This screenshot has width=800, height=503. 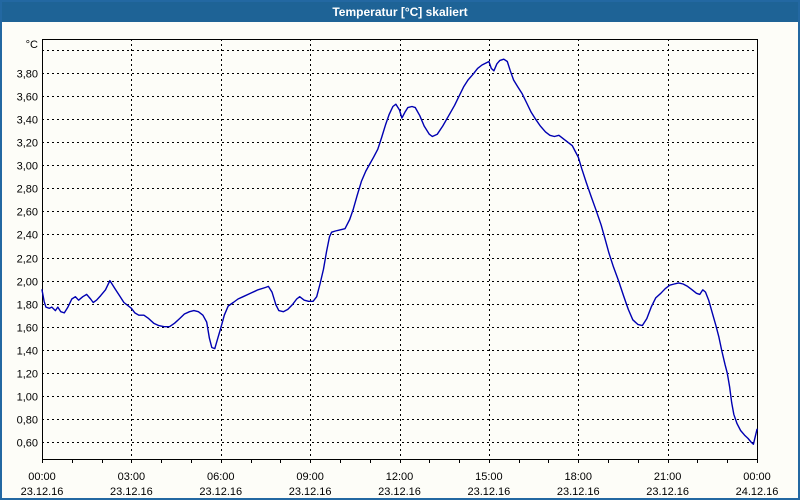 I want to click on svg-text: 1,00, so click(x=27, y=398).